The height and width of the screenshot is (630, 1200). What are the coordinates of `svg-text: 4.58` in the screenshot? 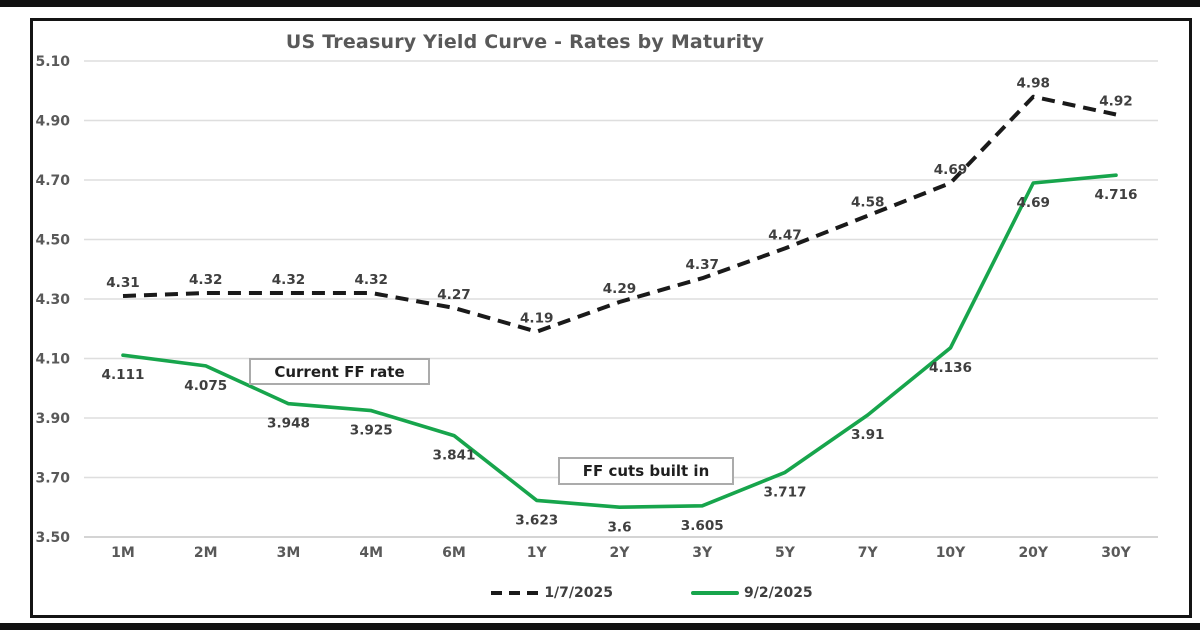 It's located at (868, 203).